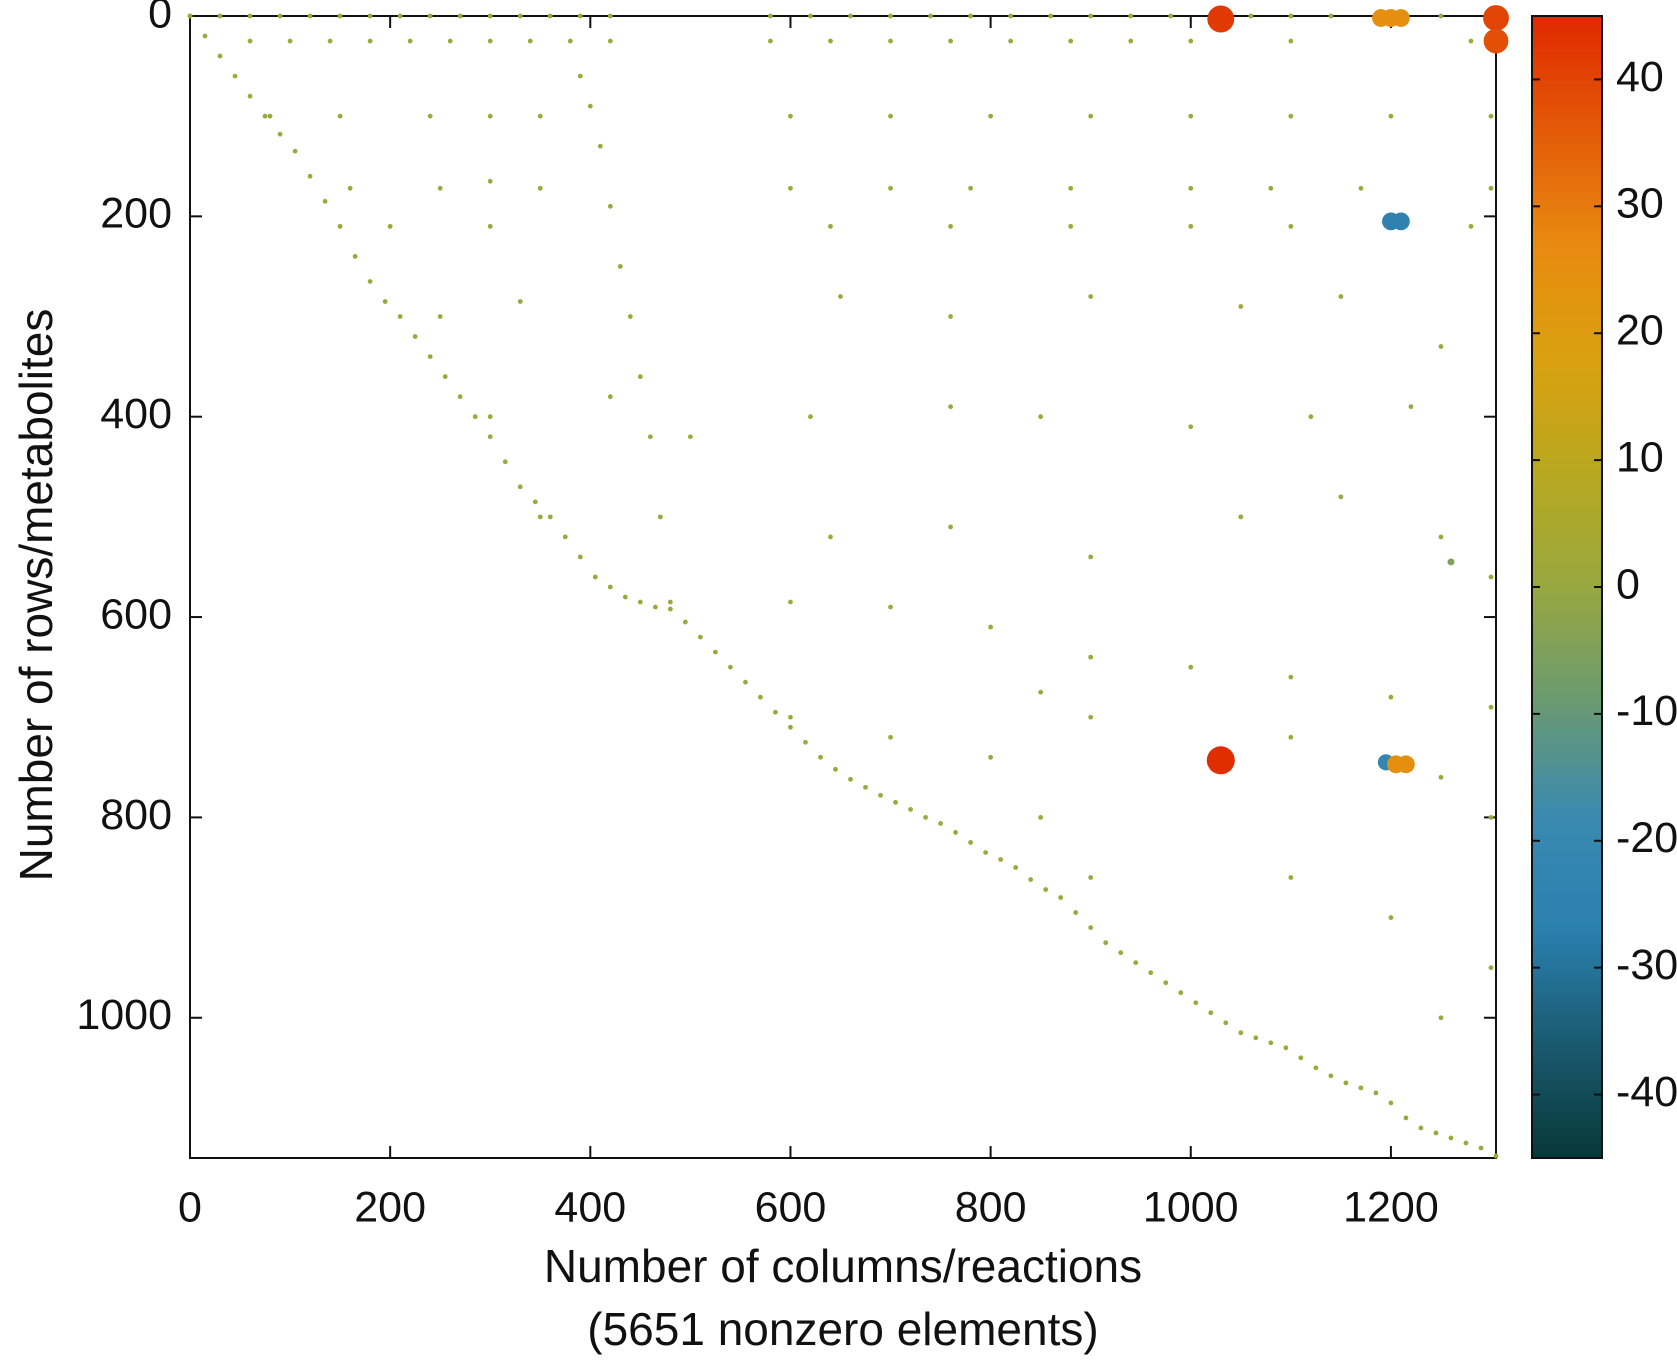 Image resolution: width=1677 pixels, height=1365 pixels. Describe the element at coordinates (136, 614) in the screenshot. I see `y-tick-label: 600` at that location.